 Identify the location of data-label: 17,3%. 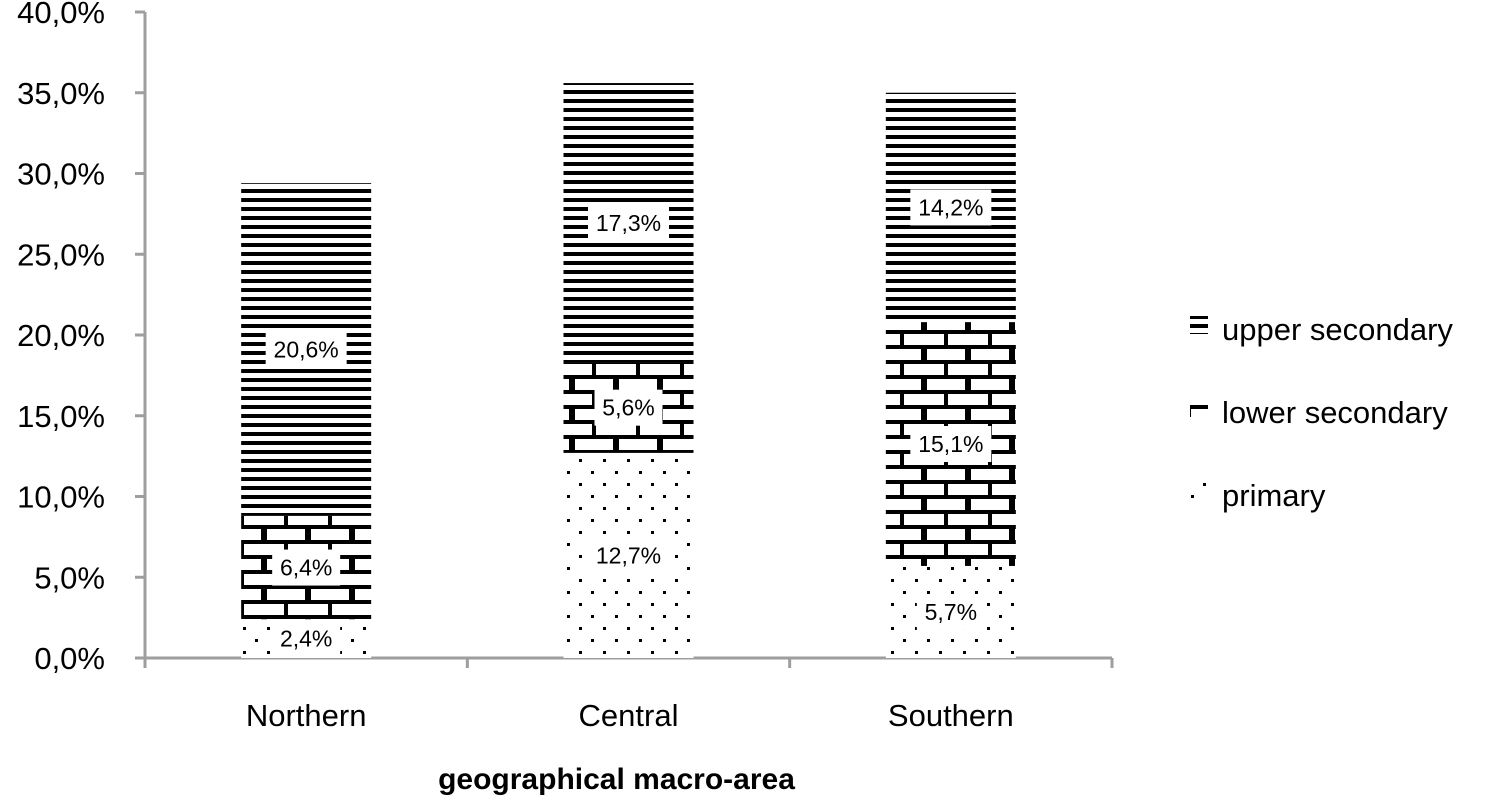
(628, 223).